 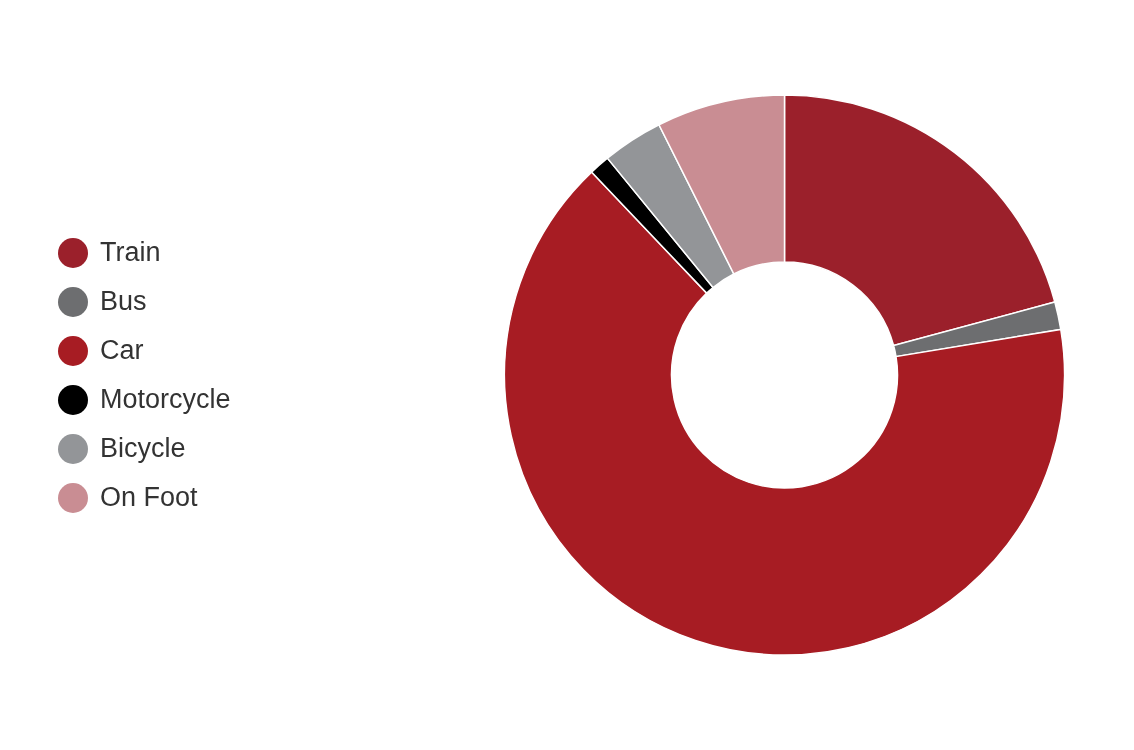 What do you see at coordinates (123, 301) in the screenshot?
I see `legend-label: Bus` at bounding box center [123, 301].